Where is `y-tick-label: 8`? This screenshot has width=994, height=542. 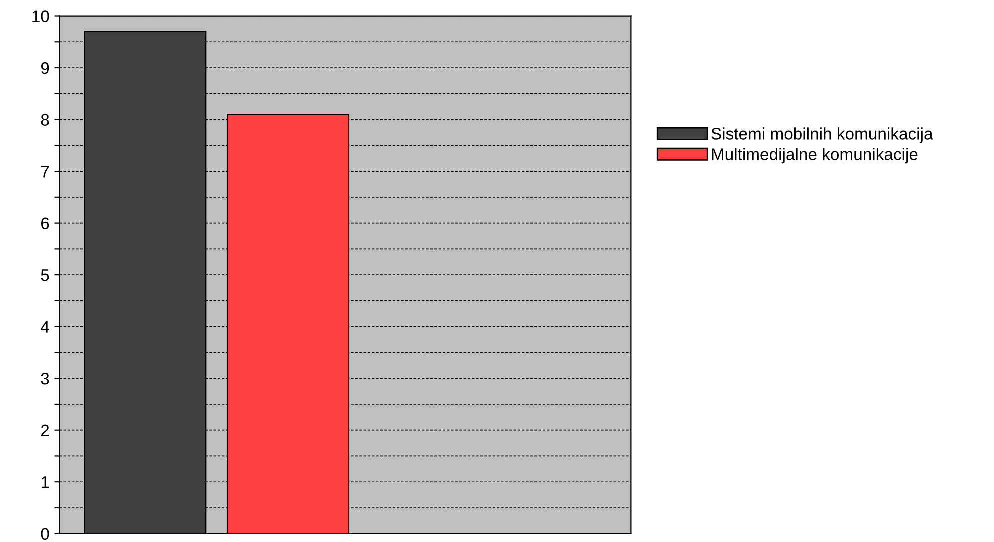
y-tick-label: 8 is located at coordinates (45, 120).